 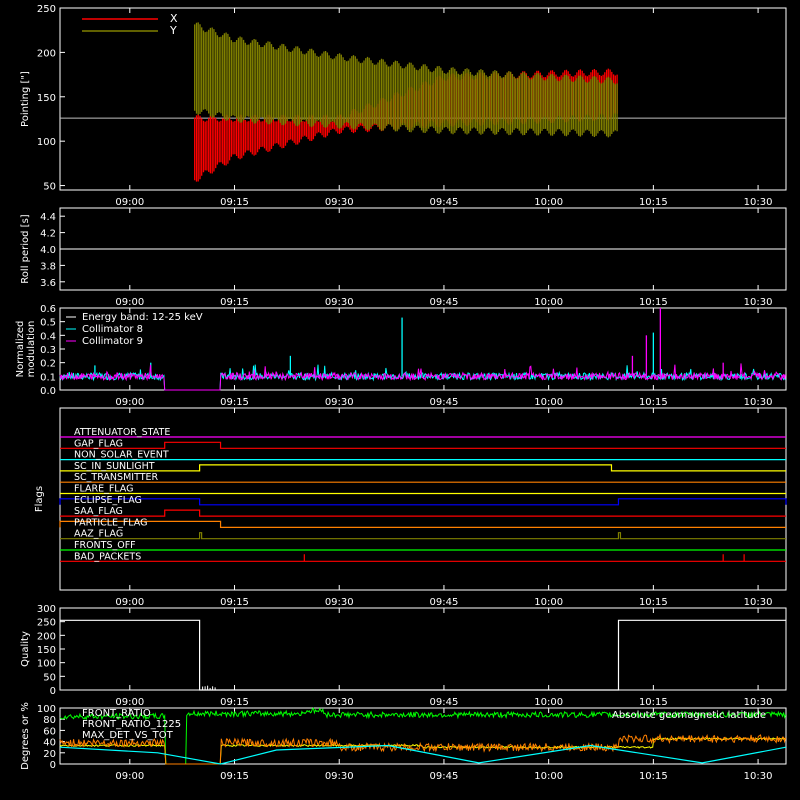 What do you see at coordinates (653, 702) in the screenshot?
I see `x-tick-label-4-5: 10:15` at bounding box center [653, 702].